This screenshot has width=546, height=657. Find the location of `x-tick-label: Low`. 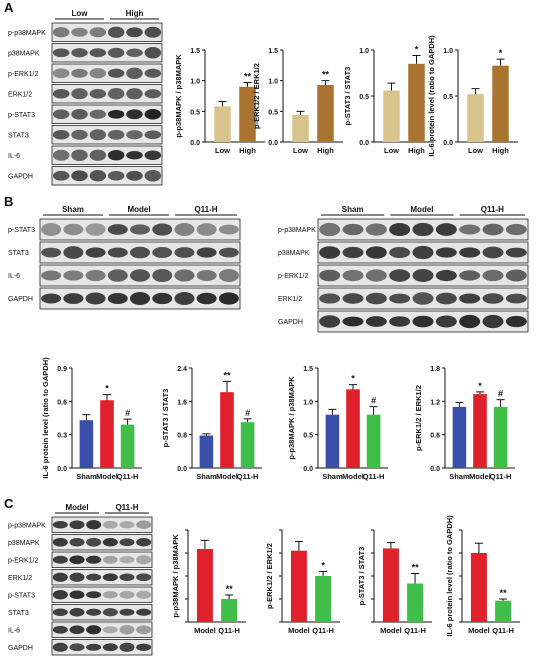

x-tick-label: Low is located at coordinates (300, 150).